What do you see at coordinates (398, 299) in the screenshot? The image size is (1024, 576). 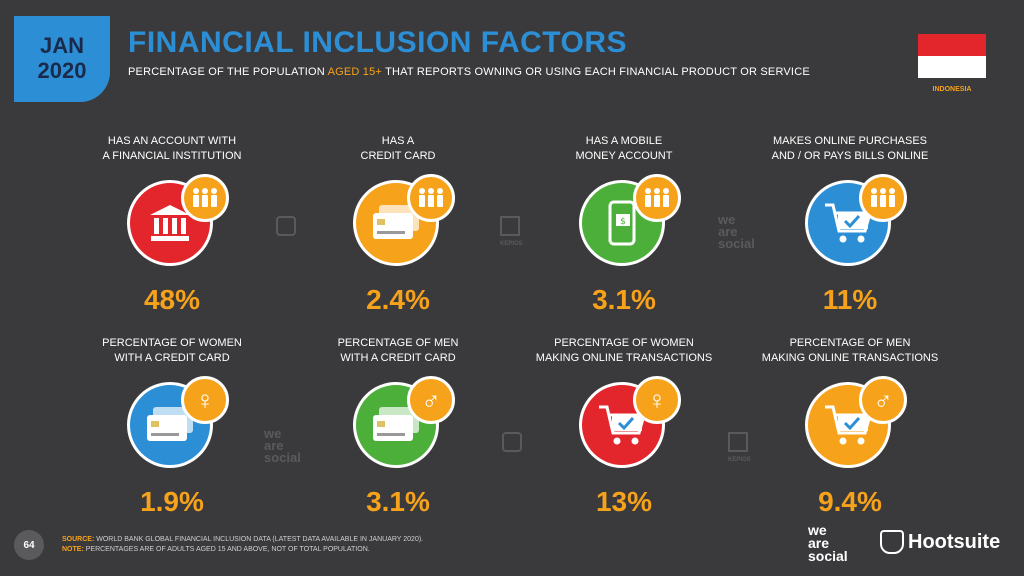 I see `stat-value: 2.4%` at bounding box center [398, 299].